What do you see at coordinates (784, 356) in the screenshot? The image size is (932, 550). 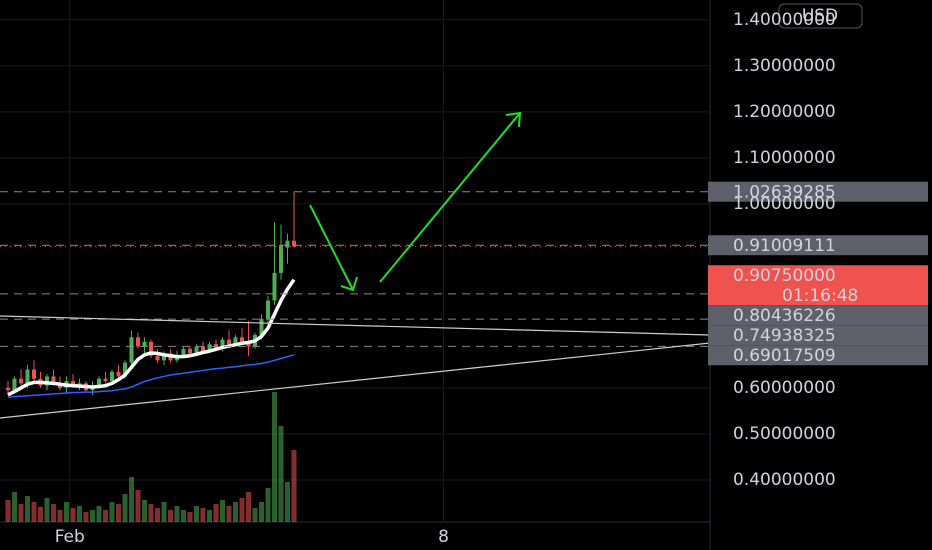 I see `price-label: 0.69017509` at bounding box center [784, 356].